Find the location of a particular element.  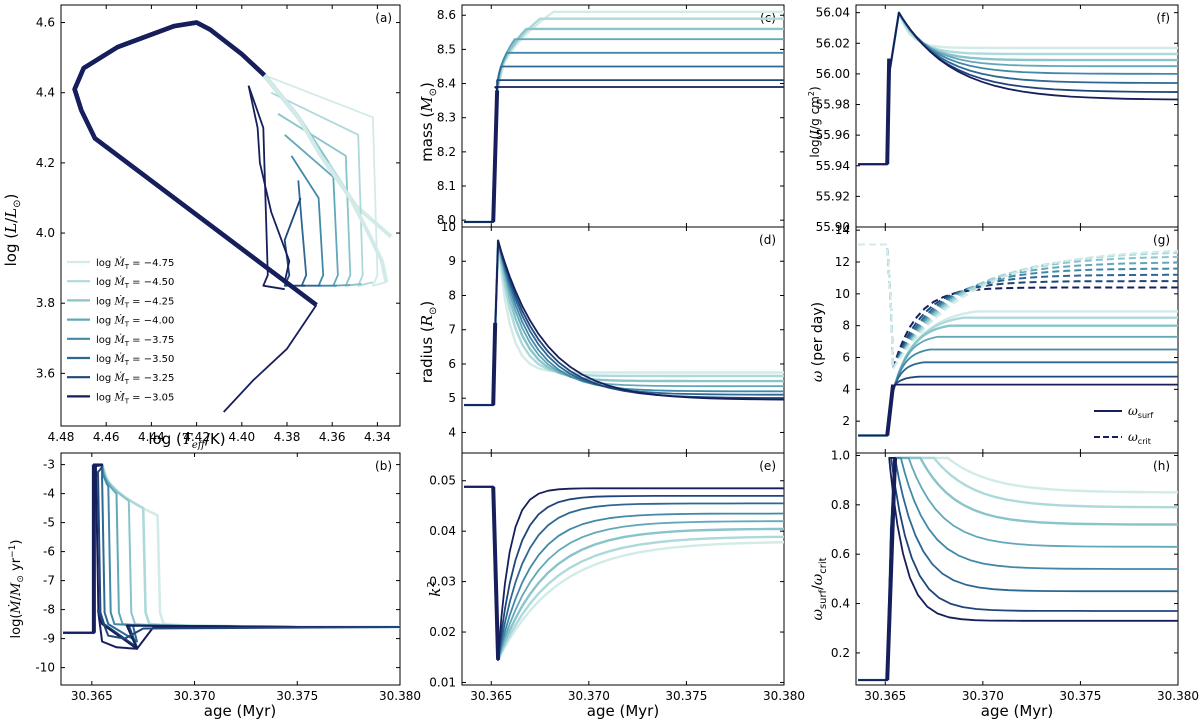

ytick-label-b: -8 is located at coordinates (49, 610).